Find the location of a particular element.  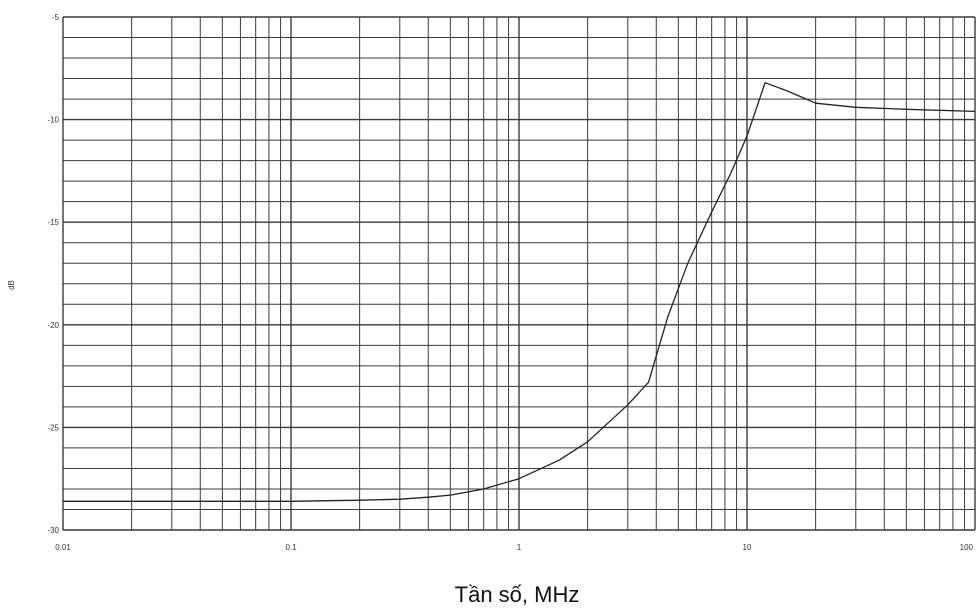

x-axis-label: Tần số, MHz is located at coordinates (517, 594).